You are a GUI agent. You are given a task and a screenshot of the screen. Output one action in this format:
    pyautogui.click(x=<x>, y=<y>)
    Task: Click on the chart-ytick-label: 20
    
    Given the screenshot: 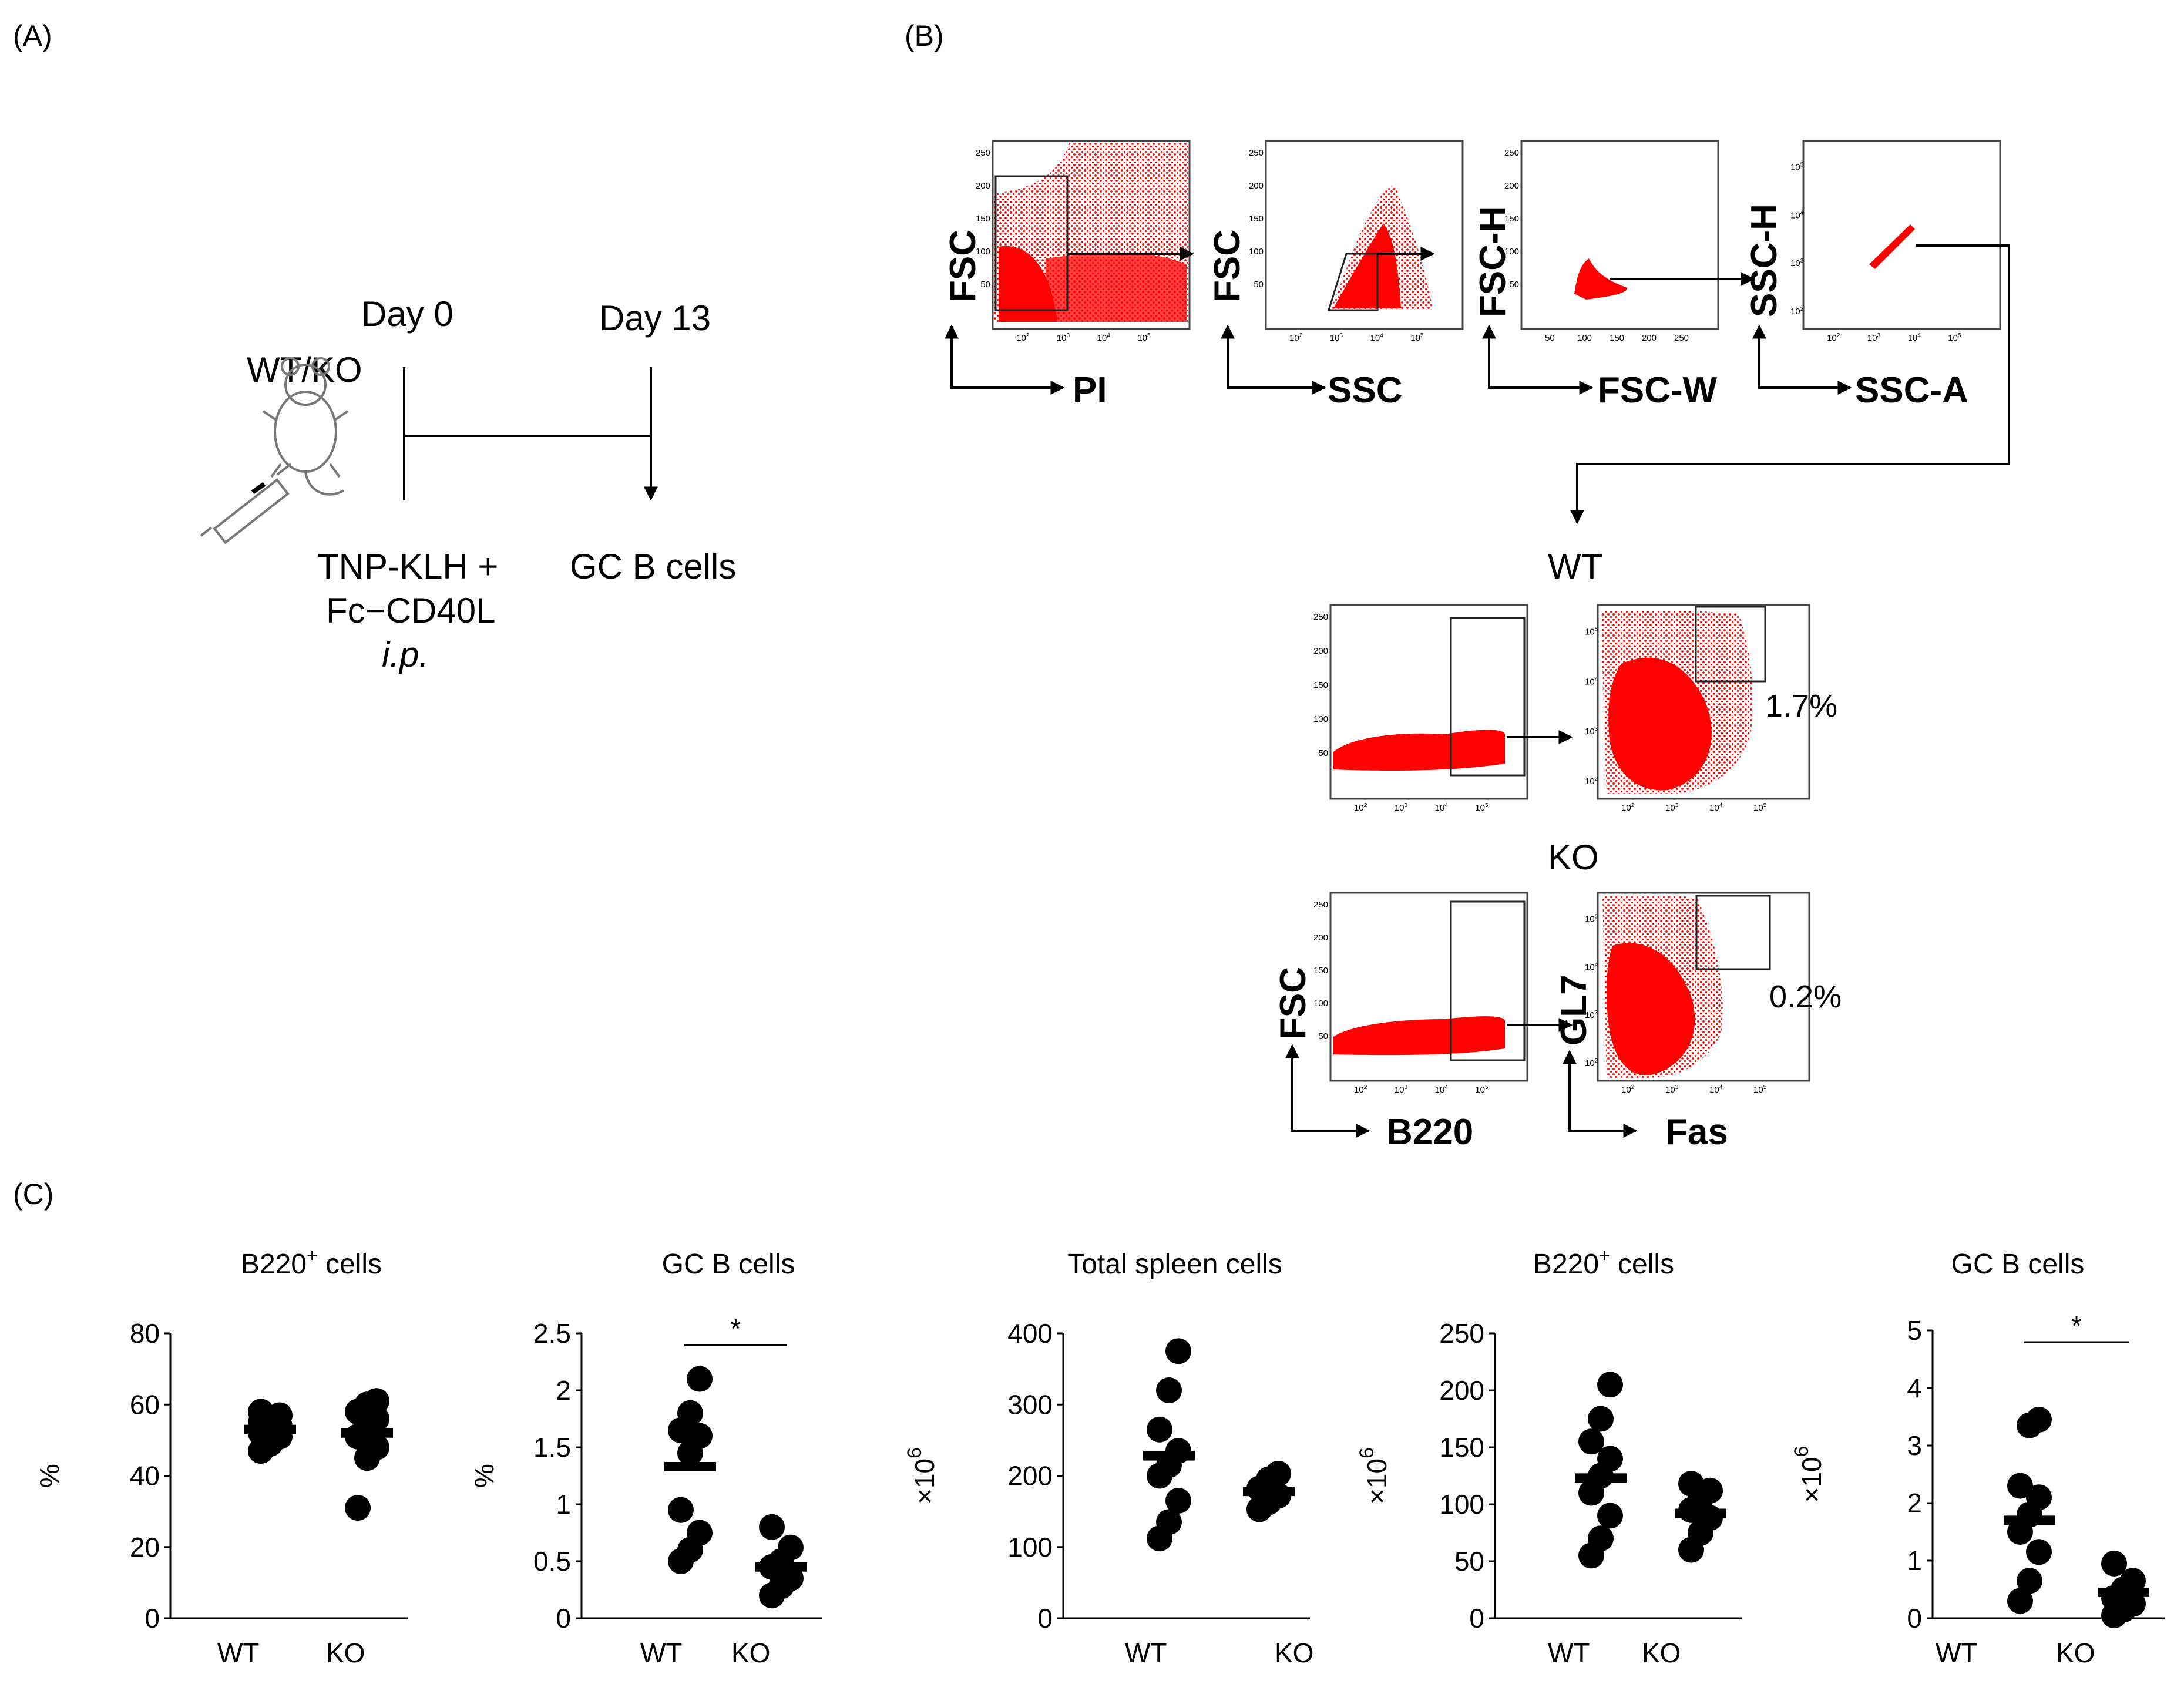 What is the action you would take?
    pyautogui.click(x=145, y=1547)
    